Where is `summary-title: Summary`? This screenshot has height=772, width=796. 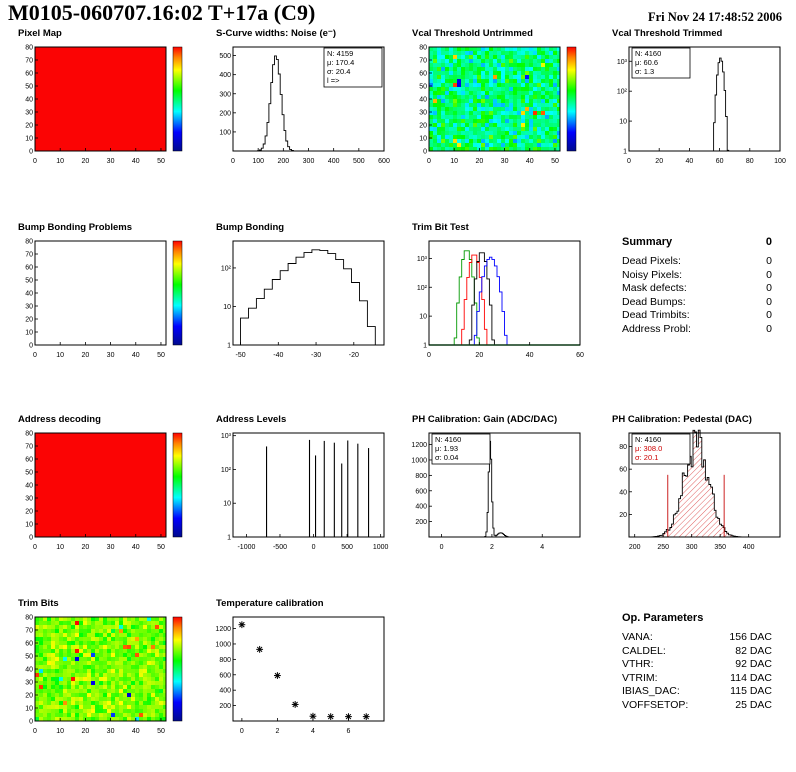 summary-title: Summary is located at coordinates (647, 242).